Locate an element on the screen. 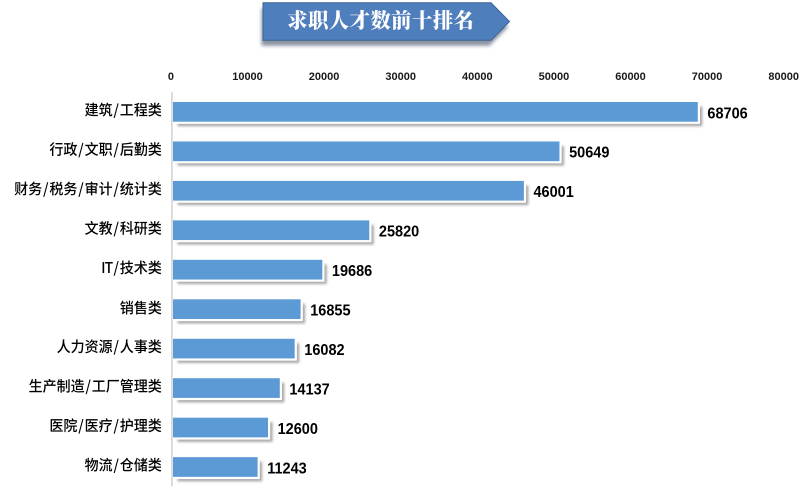  svg-text: 68706 is located at coordinates (727, 114).